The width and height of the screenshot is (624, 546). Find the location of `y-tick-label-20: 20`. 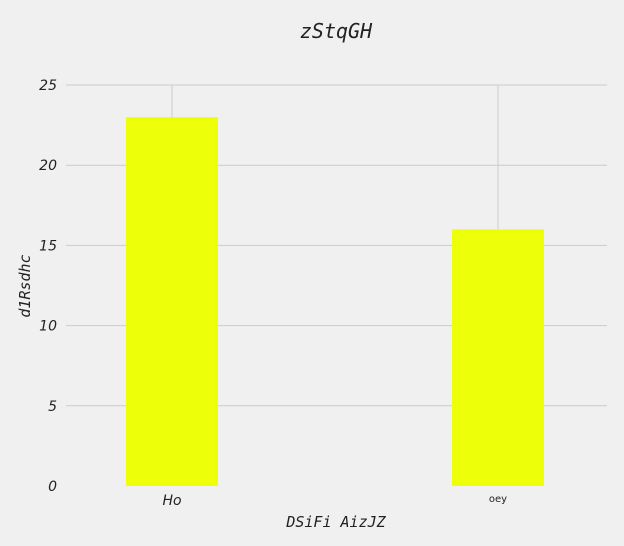

y-tick-label-20: 20 is located at coordinates (48, 166).